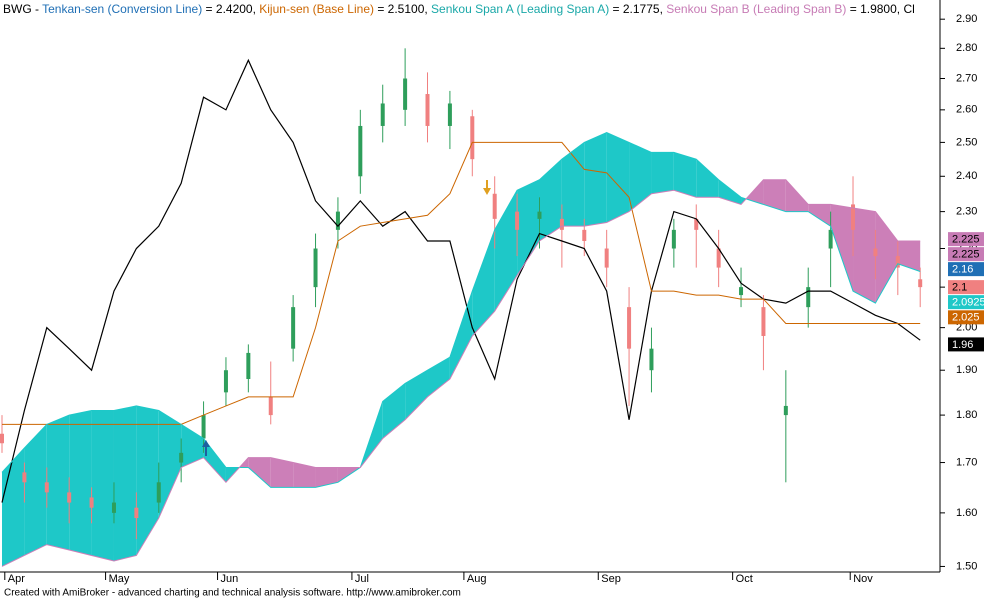 This screenshot has height=600, width=1000. Describe the element at coordinates (22, 9) in the screenshot. I see `title-part: BWG -` at that location.